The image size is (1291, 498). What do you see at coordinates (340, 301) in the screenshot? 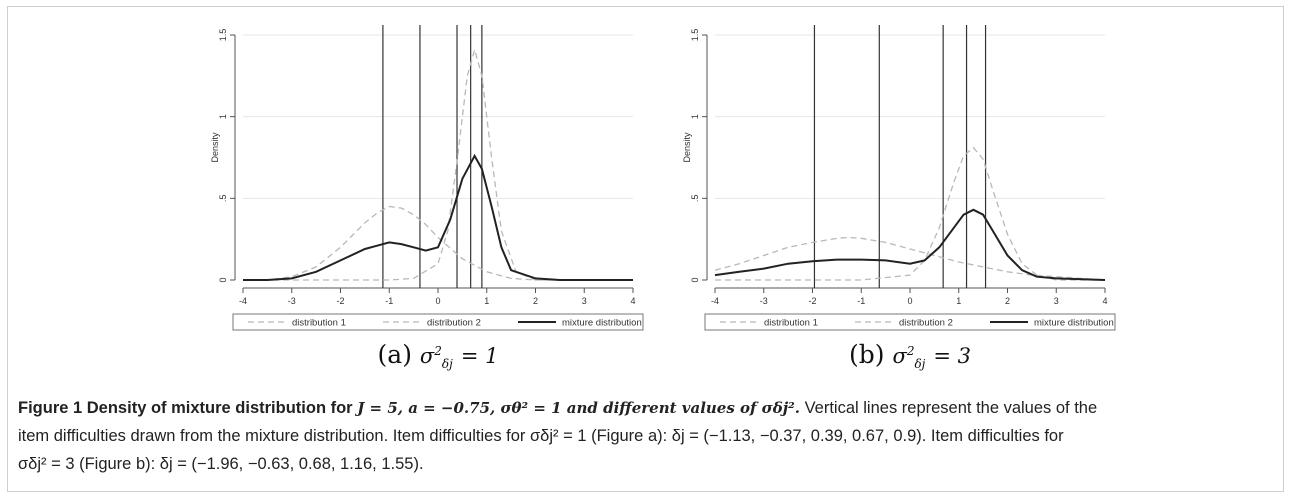
I see `chart-a-x-tick-label: -2` at bounding box center [340, 301].